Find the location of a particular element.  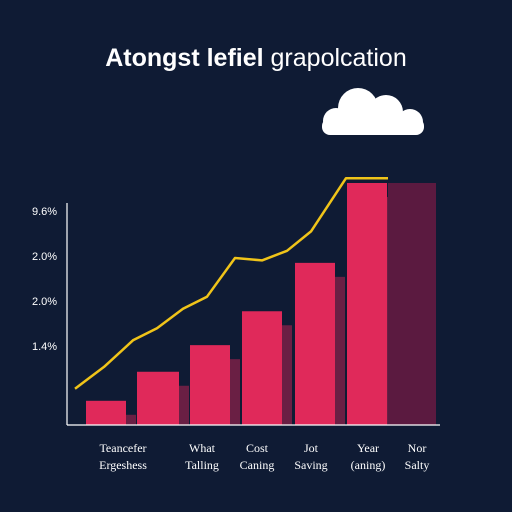

y-tick-label: 9.6% is located at coordinates (44, 212).